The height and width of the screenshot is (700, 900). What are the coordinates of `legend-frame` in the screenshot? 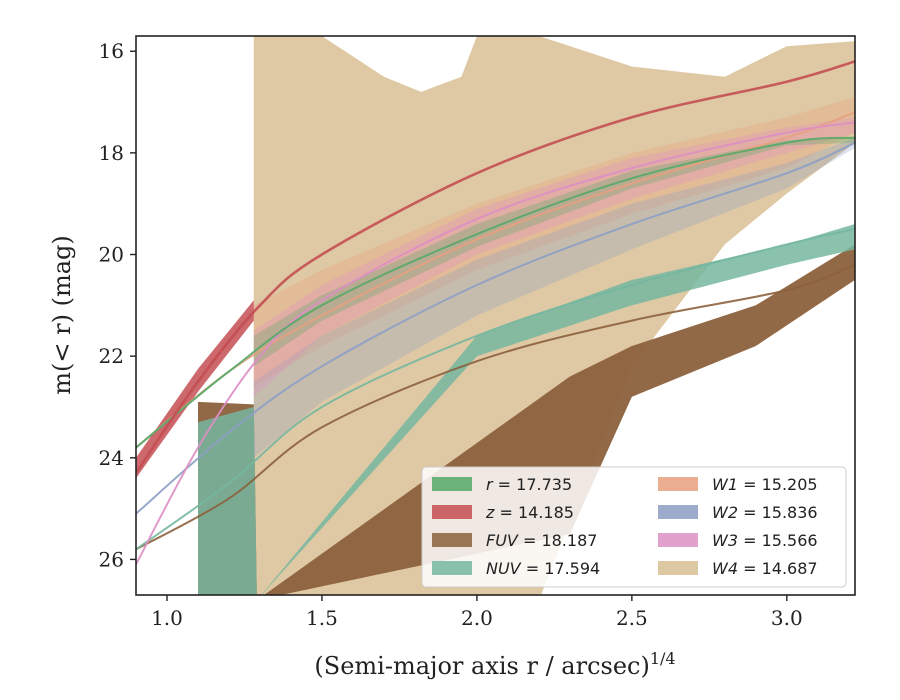 It's located at (634, 527).